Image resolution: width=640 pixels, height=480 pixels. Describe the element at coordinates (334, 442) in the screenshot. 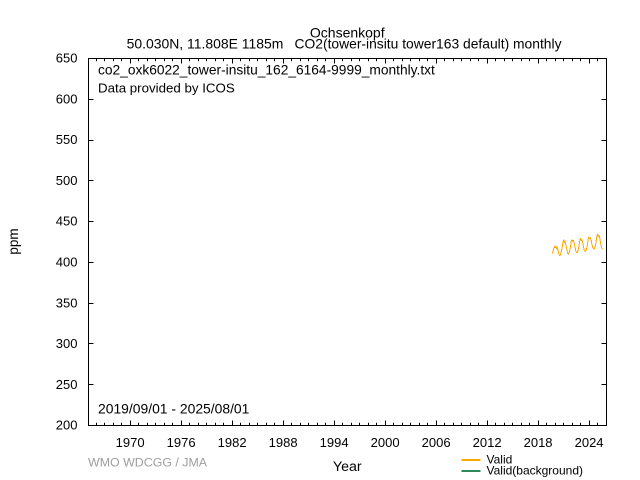

I see `svg-text: 1994` at that location.